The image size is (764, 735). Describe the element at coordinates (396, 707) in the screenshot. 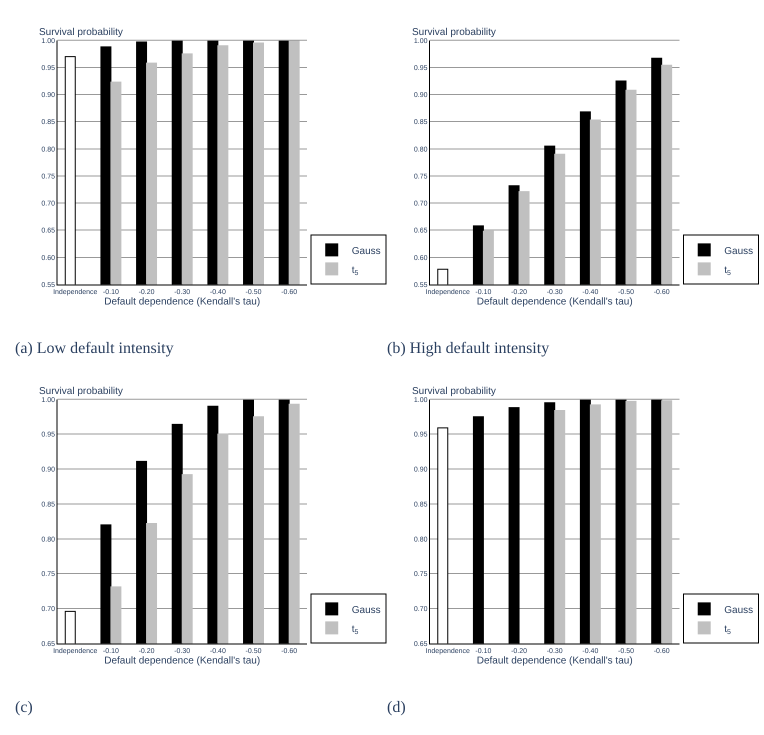

I see `text: (d)` at that location.